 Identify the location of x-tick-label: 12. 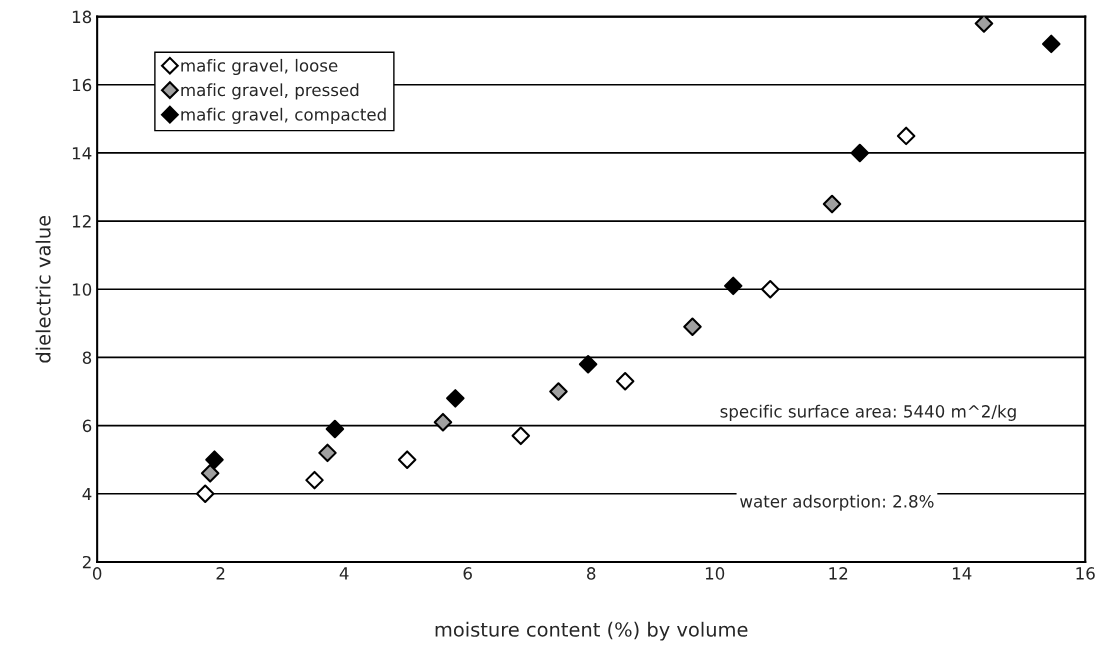
(838, 573).